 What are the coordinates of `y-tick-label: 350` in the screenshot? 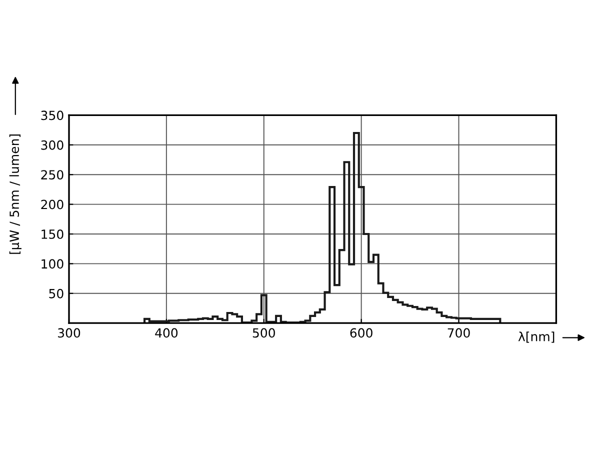 It's located at (52, 115).